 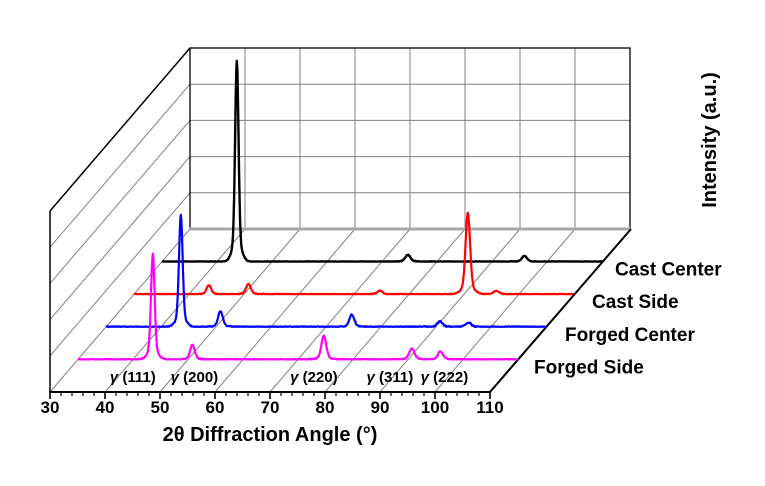 What do you see at coordinates (215, 407) in the screenshot?
I see `x-tick-label-60: 60` at bounding box center [215, 407].